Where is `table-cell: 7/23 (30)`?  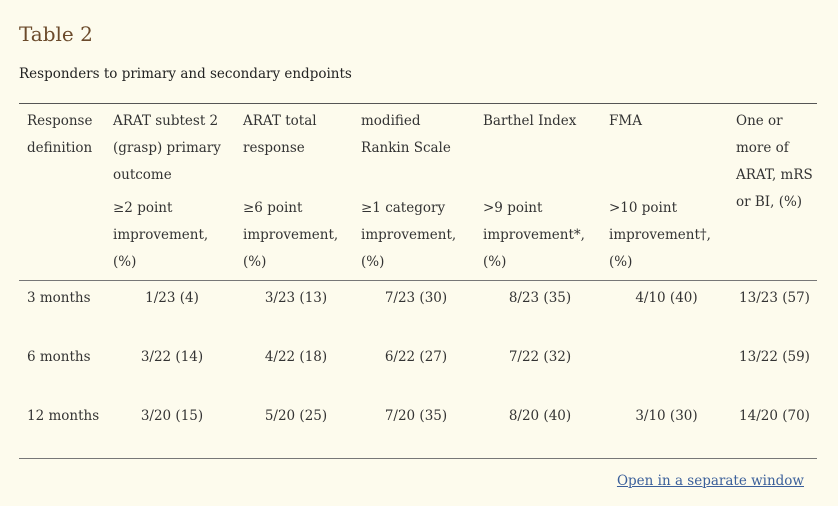 table-cell: 7/23 (30) is located at coordinates (416, 298).